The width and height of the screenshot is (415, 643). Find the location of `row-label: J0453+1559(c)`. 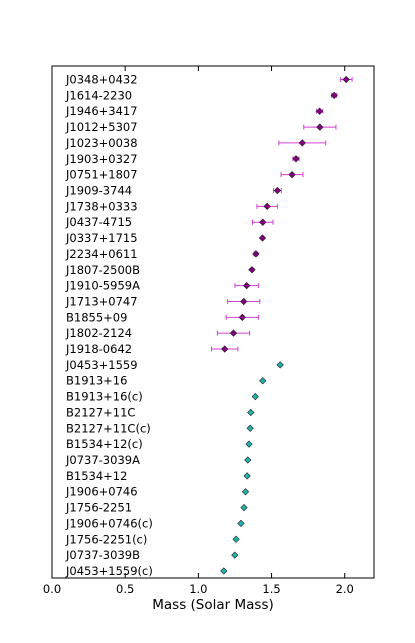

row-label: J0453+1559(c) is located at coordinates (109, 571).